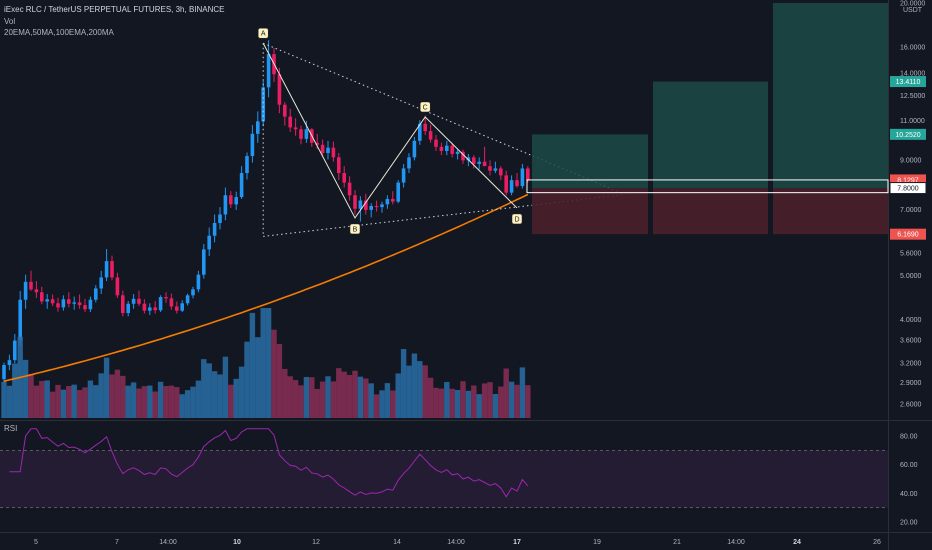 Image resolution: width=932 pixels, height=550 pixels. What do you see at coordinates (36, 542) in the screenshot?
I see `time-tick: 5` at bounding box center [36, 542].